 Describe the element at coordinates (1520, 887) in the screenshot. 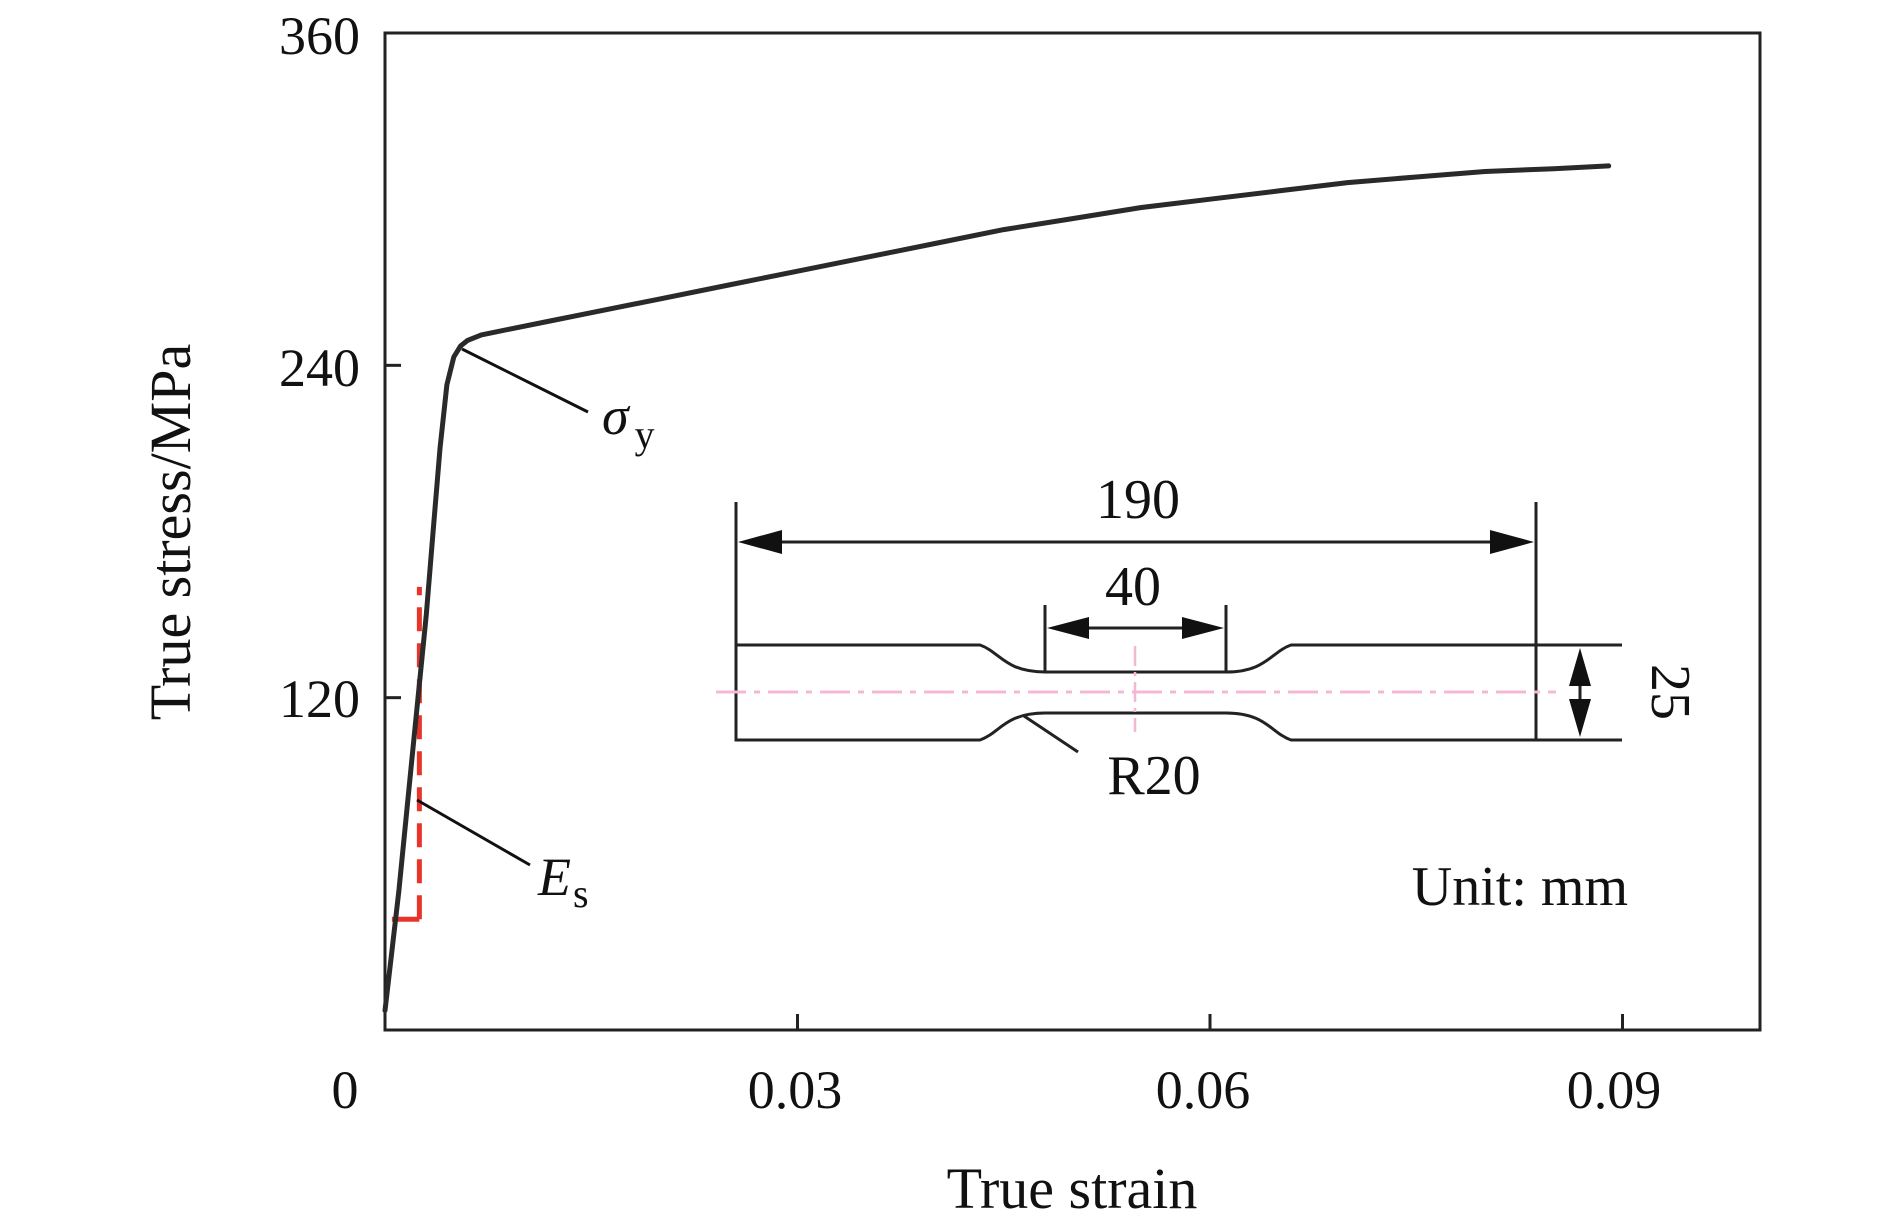

I see `unit-note: Unit: mm` at that location.